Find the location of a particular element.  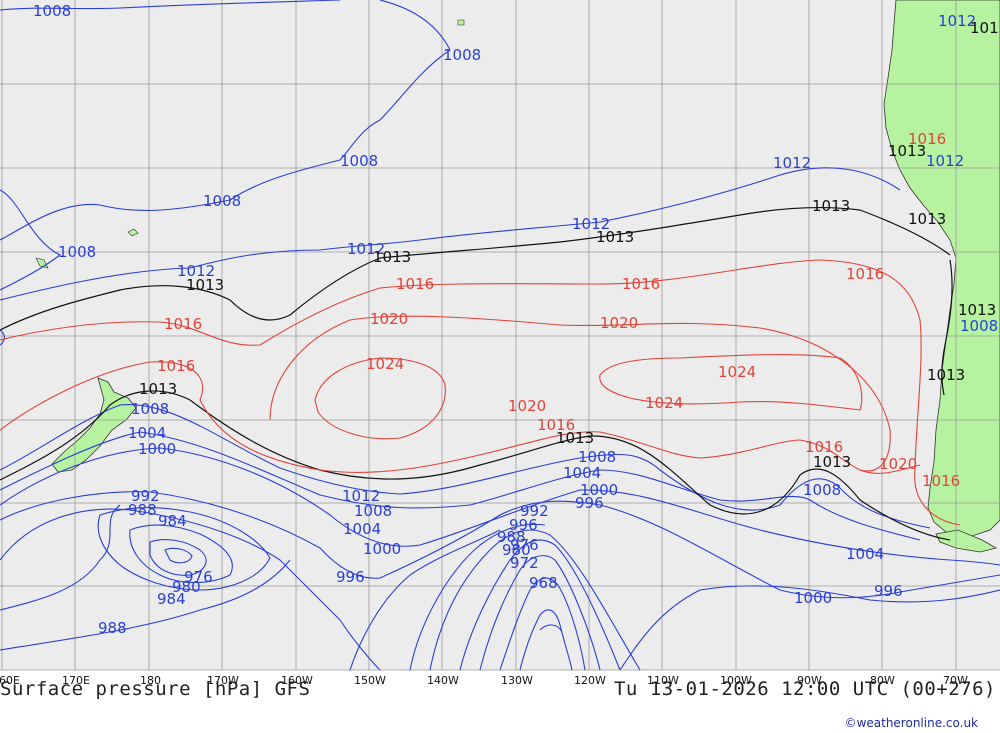

axis-label: 80W is located at coordinates (882, 680).